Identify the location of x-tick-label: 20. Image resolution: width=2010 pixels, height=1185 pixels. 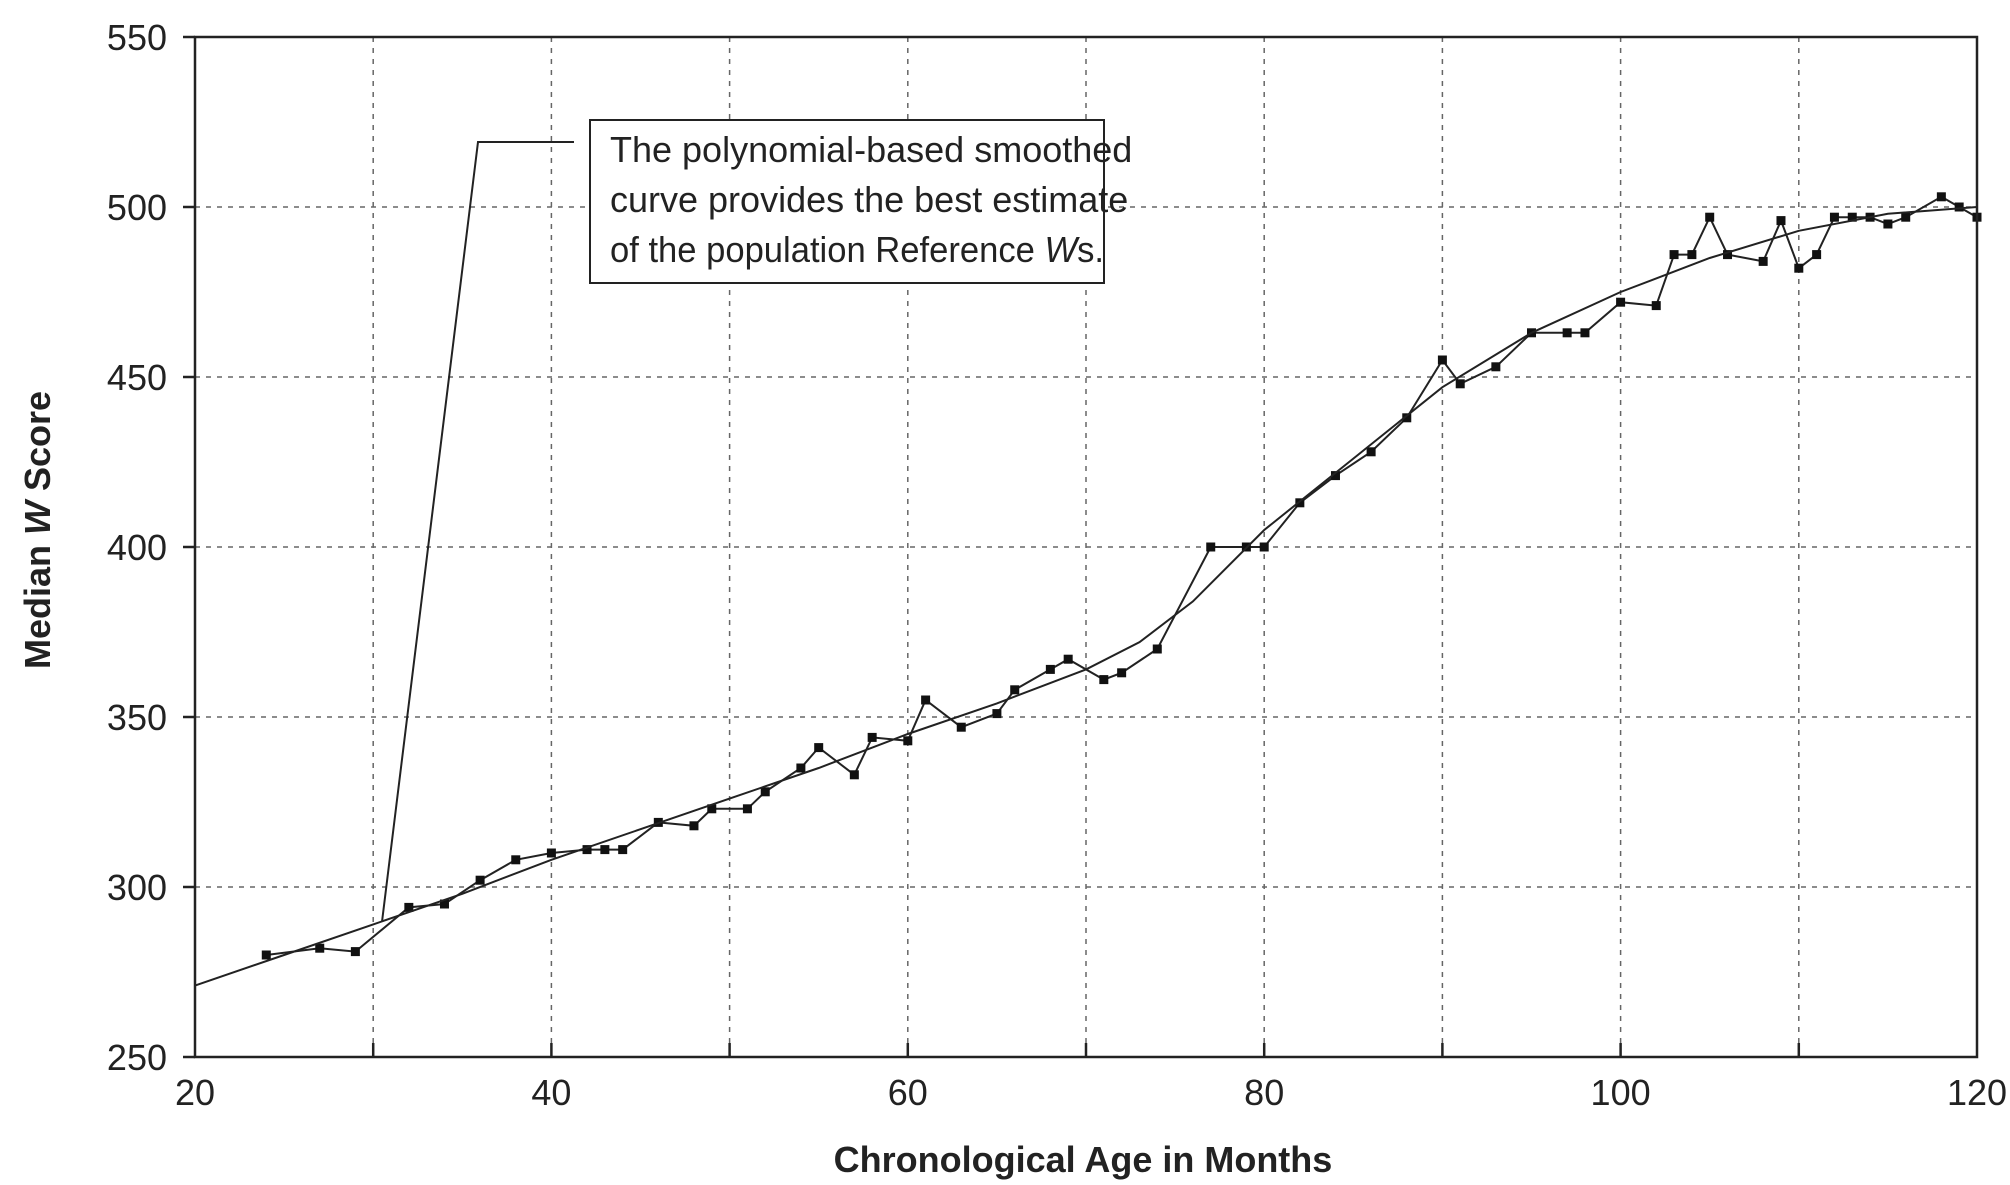
(195, 1092).